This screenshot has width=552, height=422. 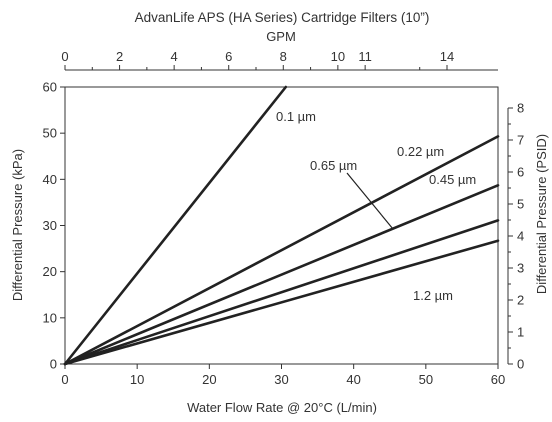 I want to click on y-axis: 0 10 20 30 40 50 60, so click(x=54, y=226).